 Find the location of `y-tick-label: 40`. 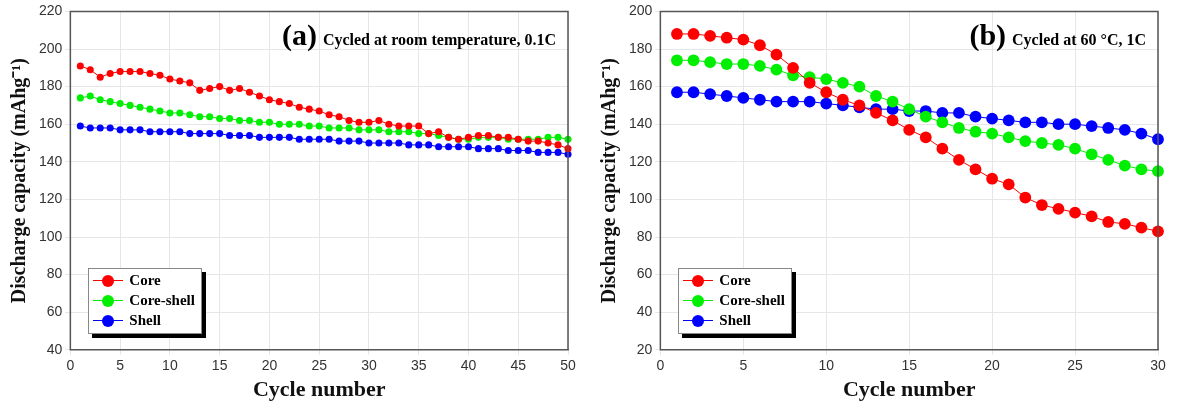

y-tick-label: 40 is located at coordinates (644, 311).